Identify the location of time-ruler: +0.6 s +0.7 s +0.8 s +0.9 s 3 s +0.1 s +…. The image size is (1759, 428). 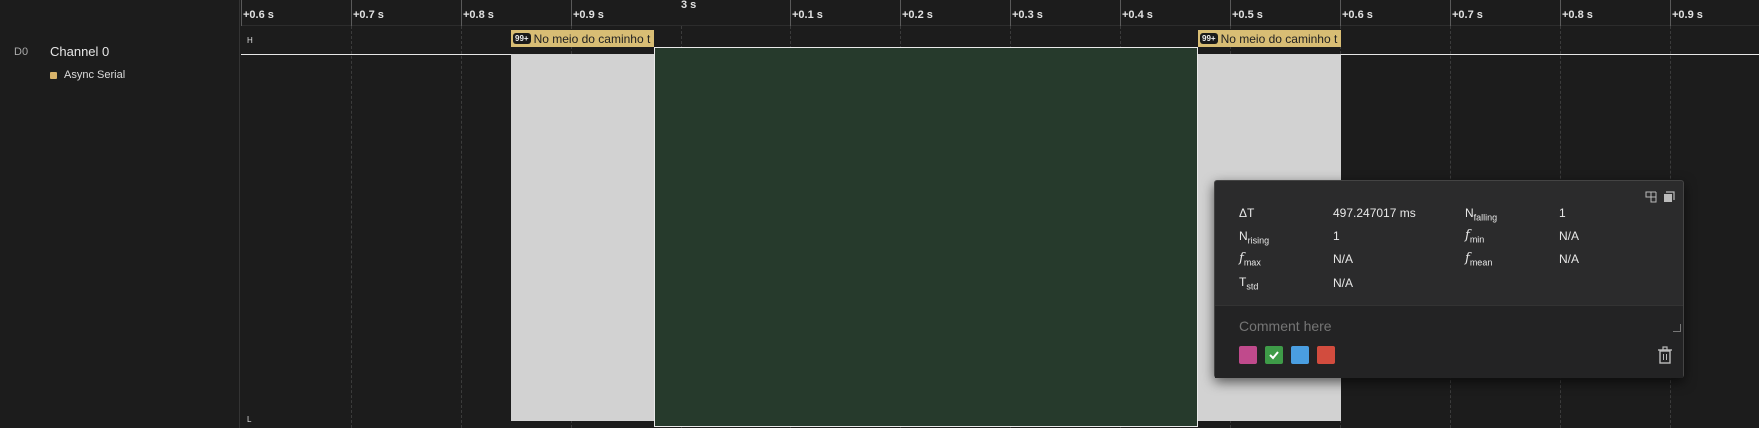
(1000, 13).